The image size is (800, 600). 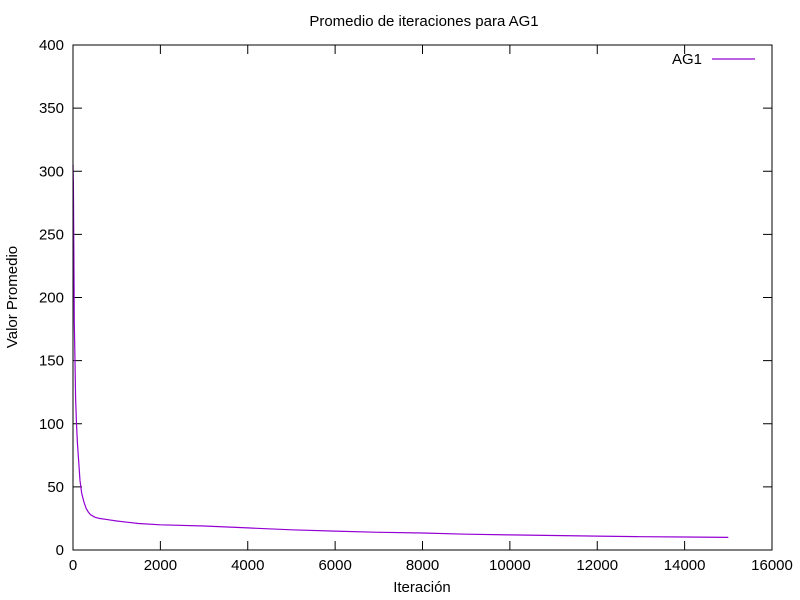 What do you see at coordinates (597, 565) in the screenshot?
I see `x-tick-label: 12000` at bounding box center [597, 565].